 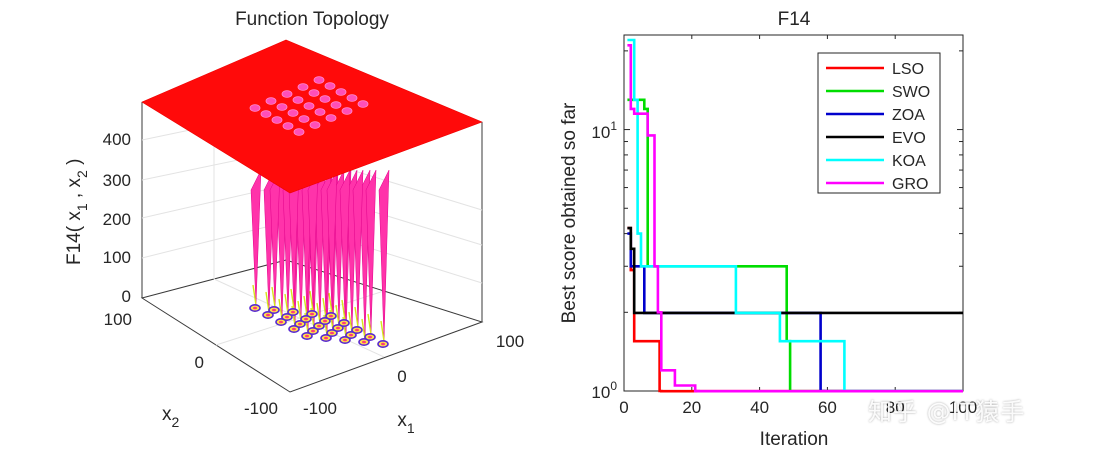 I want to click on series-line-lso, so click(x=795, y=309).